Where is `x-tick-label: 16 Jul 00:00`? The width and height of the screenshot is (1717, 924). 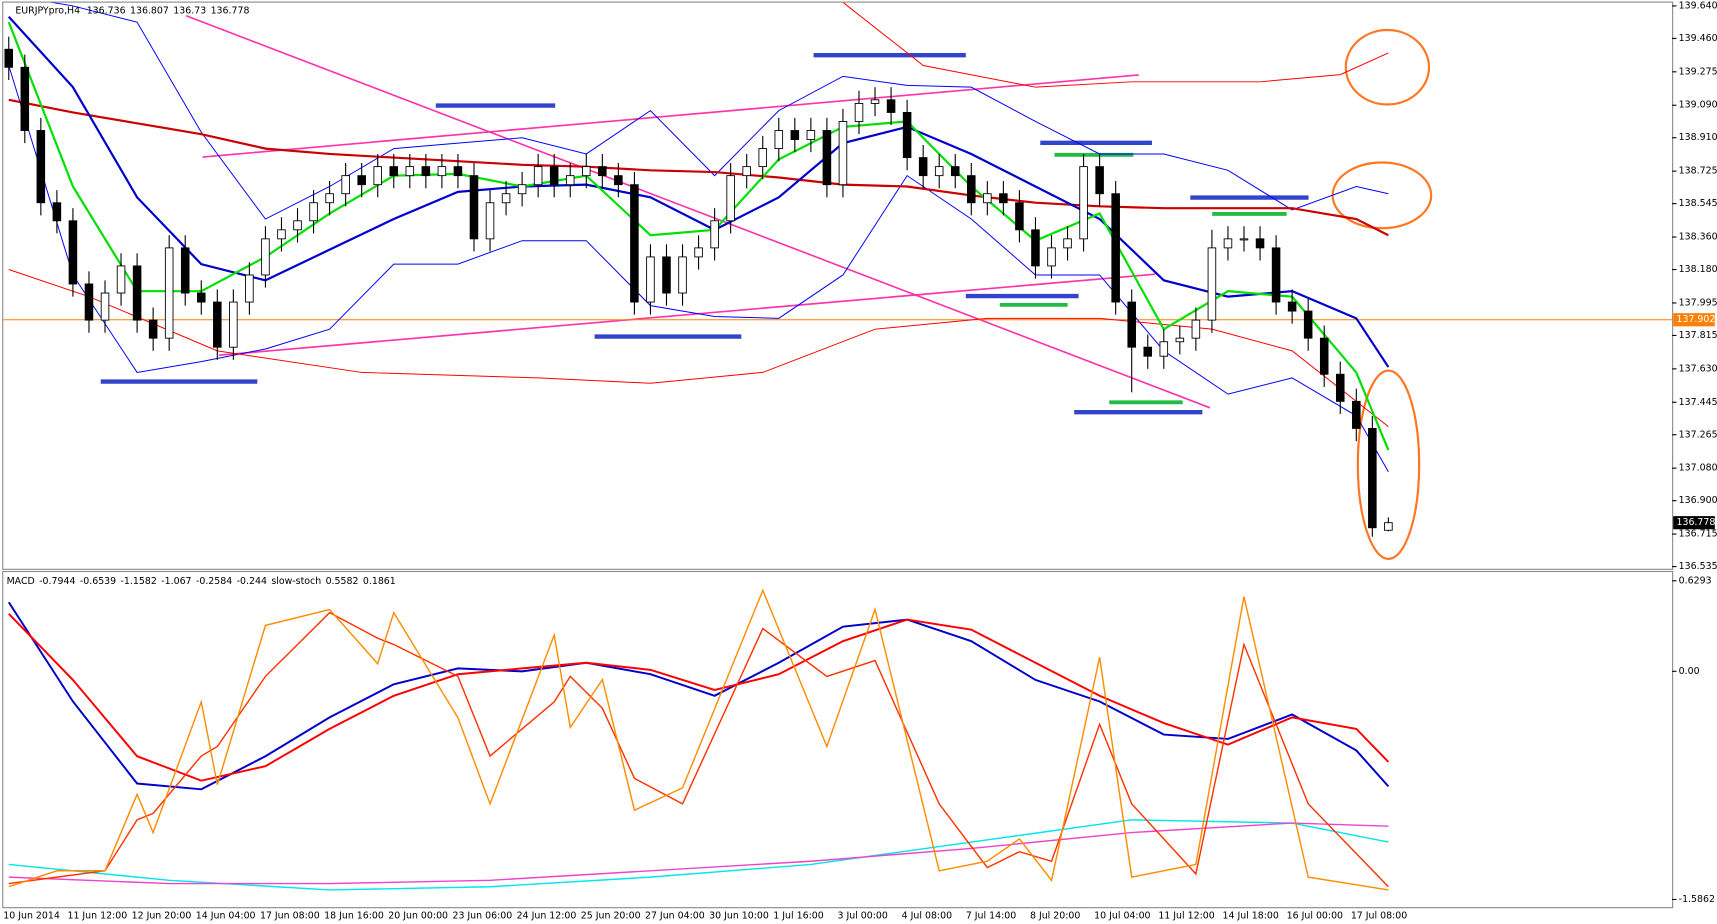
x-tick-label: 16 Jul 00:00 is located at coordinates (1315, 915).